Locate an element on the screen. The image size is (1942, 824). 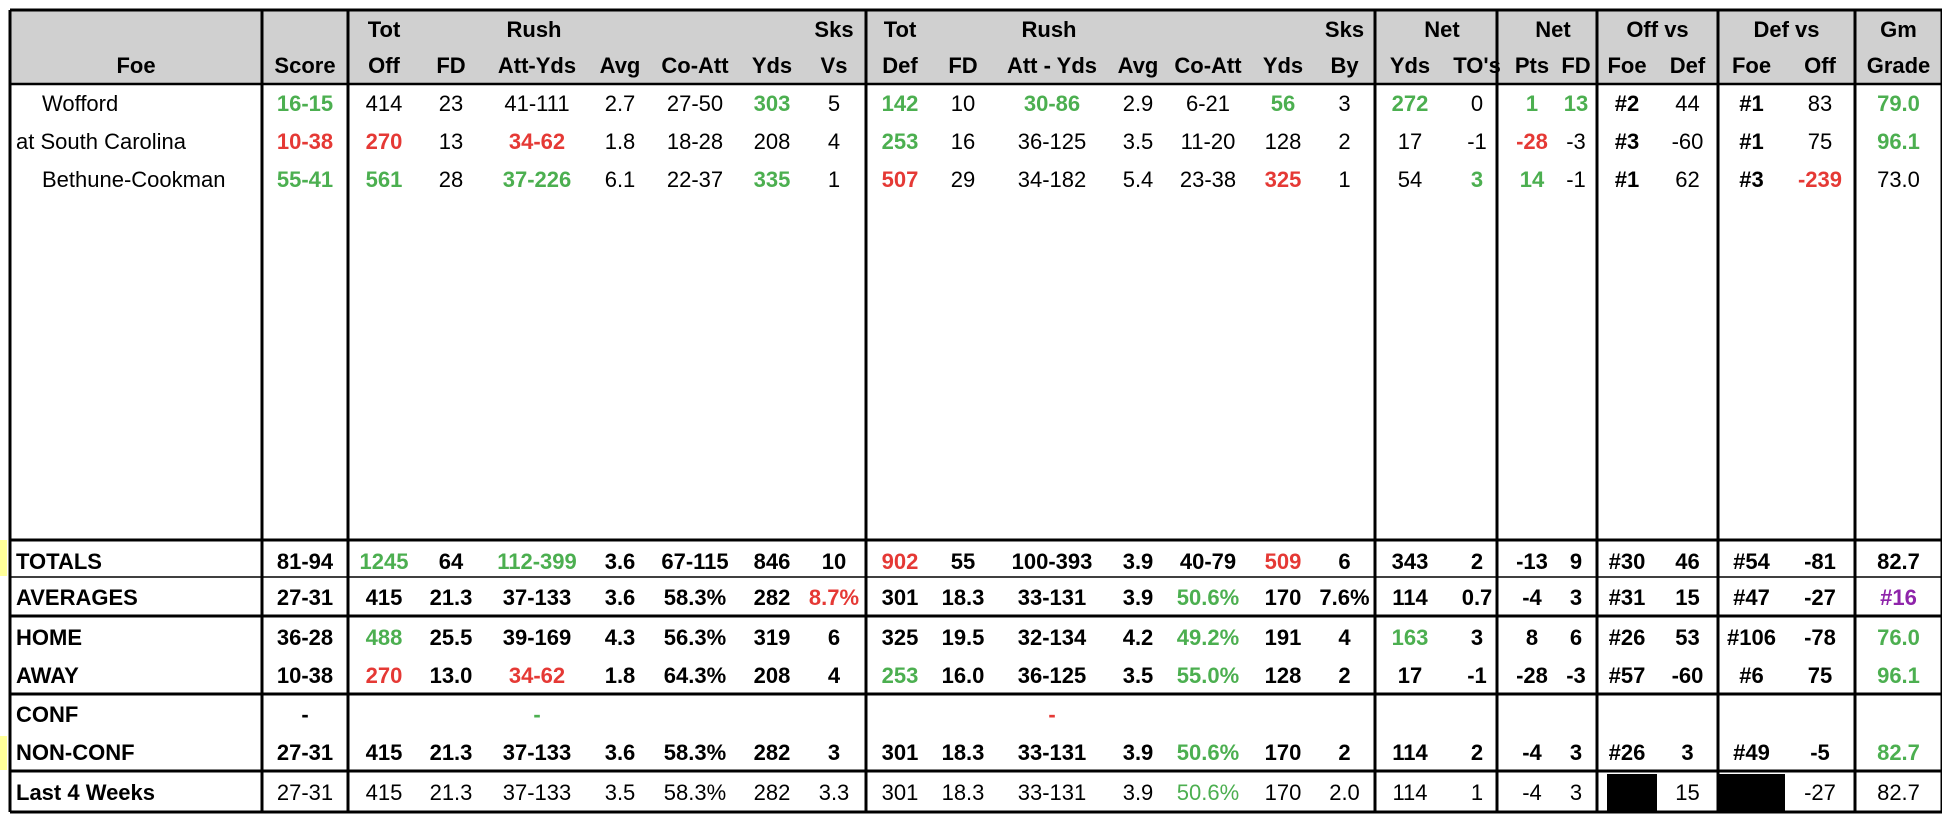
stat-cell: 28 is located at coordinates (451, 179).